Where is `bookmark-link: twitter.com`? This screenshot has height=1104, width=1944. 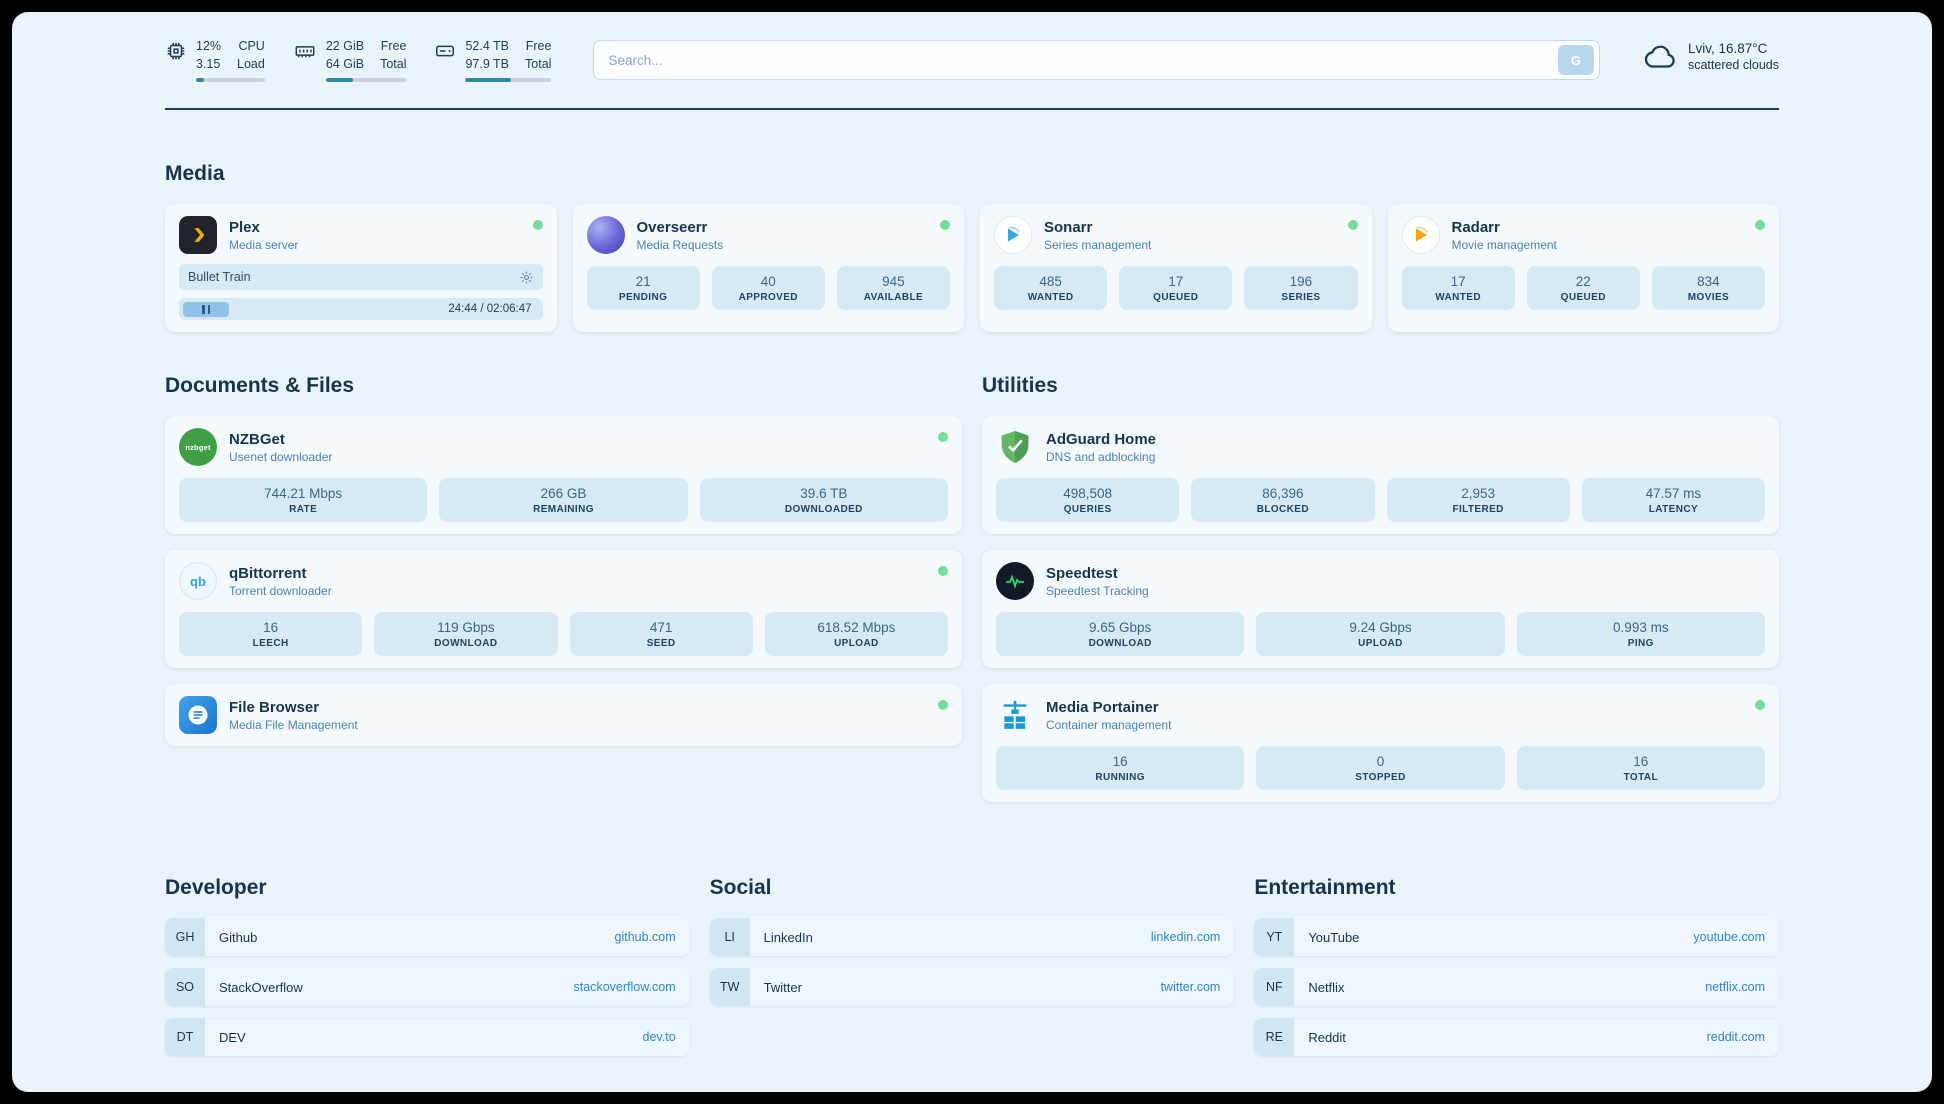 bookmark-link: twitter.com is located at coordinates (1190, 987).